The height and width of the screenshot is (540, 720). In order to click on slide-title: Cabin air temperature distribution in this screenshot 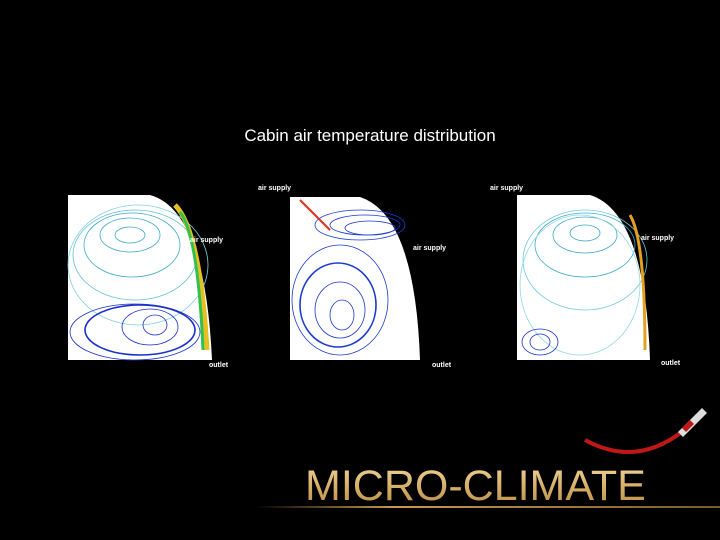, I will do `click(369, 135)`.